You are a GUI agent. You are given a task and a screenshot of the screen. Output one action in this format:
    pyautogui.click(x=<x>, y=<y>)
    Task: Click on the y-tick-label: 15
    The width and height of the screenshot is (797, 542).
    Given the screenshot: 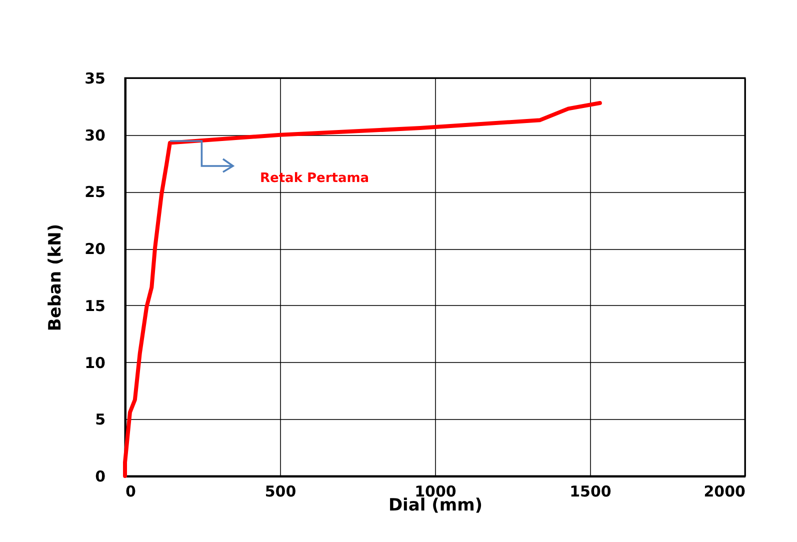 What is the action you would take?
    pyautogui.click(x=95, y=305)
    